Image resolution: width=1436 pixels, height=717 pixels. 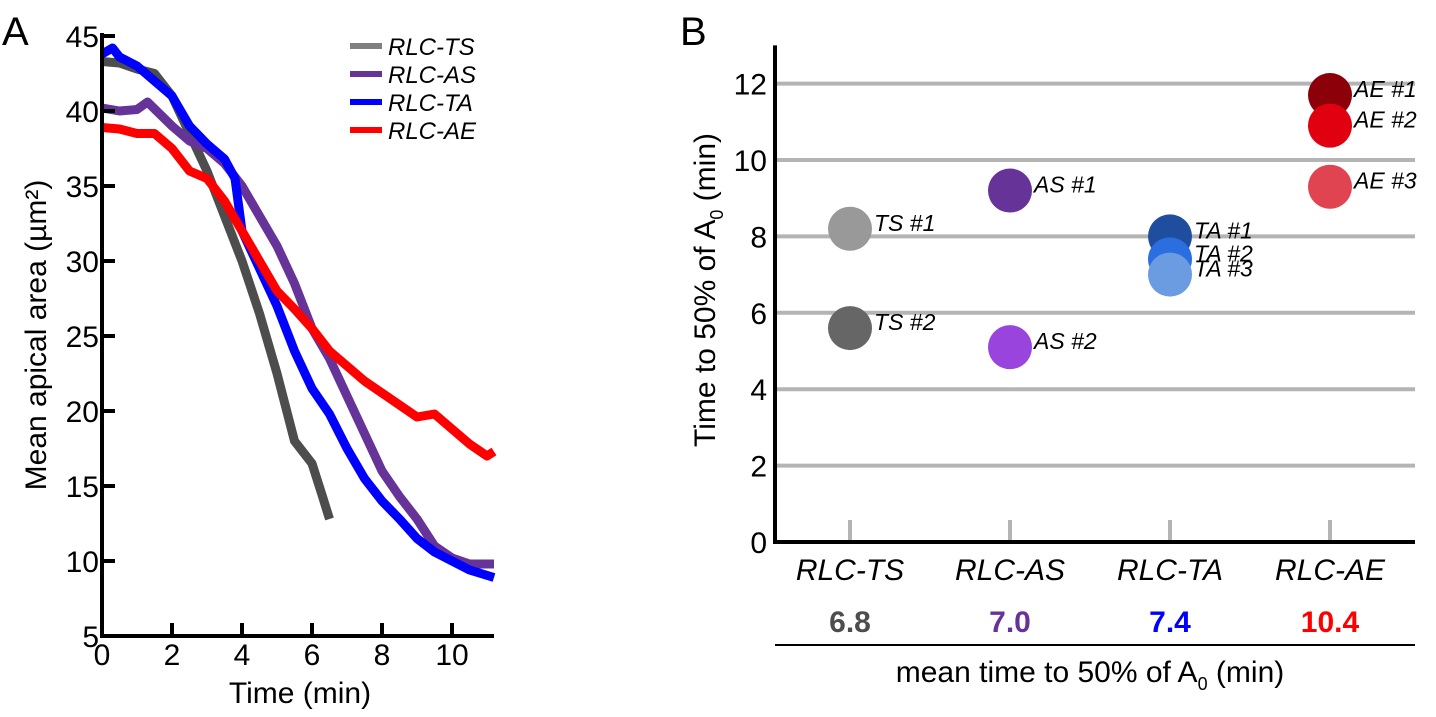 What do you see at coordinates (312, 655) in the screenshot?
I see `x-tick-label: 6` at bounding box center [312, 655].